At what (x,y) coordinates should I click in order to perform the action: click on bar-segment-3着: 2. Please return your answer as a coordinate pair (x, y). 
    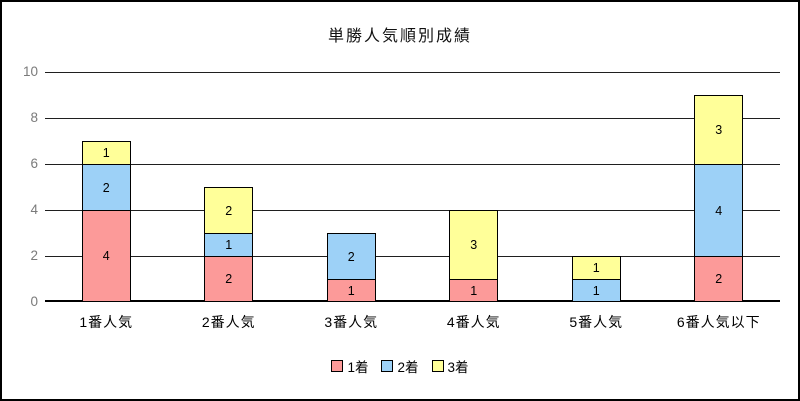
    Looking at the image, I should click on (229, 210).